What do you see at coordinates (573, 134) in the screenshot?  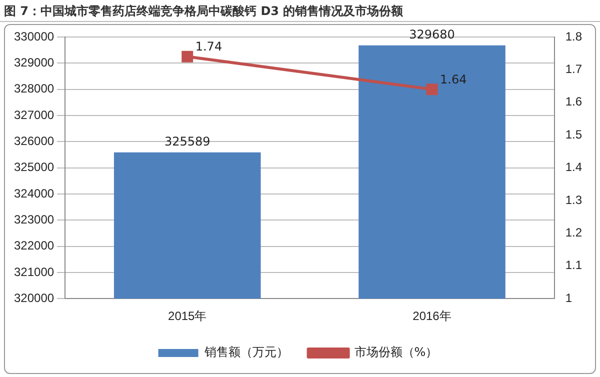 I see `y2-tick-label: 1.5` at bounding box center [573, 134].